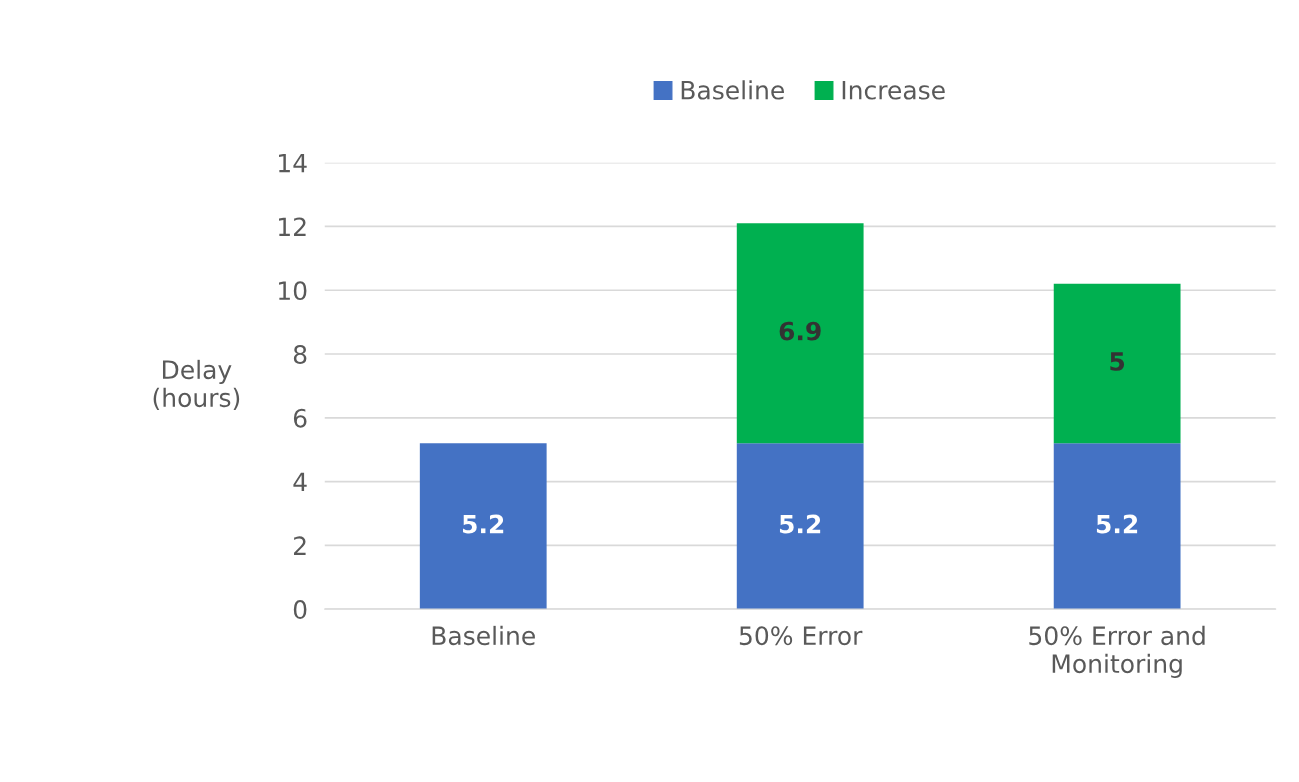  Describe the element at coordinates (893, 90) in the screenshot. I see `legend-label: Increase` at that location.